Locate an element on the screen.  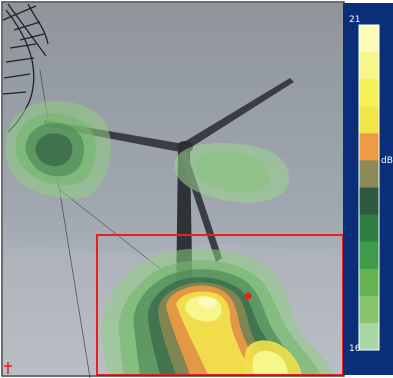
color-scale-panel: 21 dB 16 is located at coordinates (368, 189).